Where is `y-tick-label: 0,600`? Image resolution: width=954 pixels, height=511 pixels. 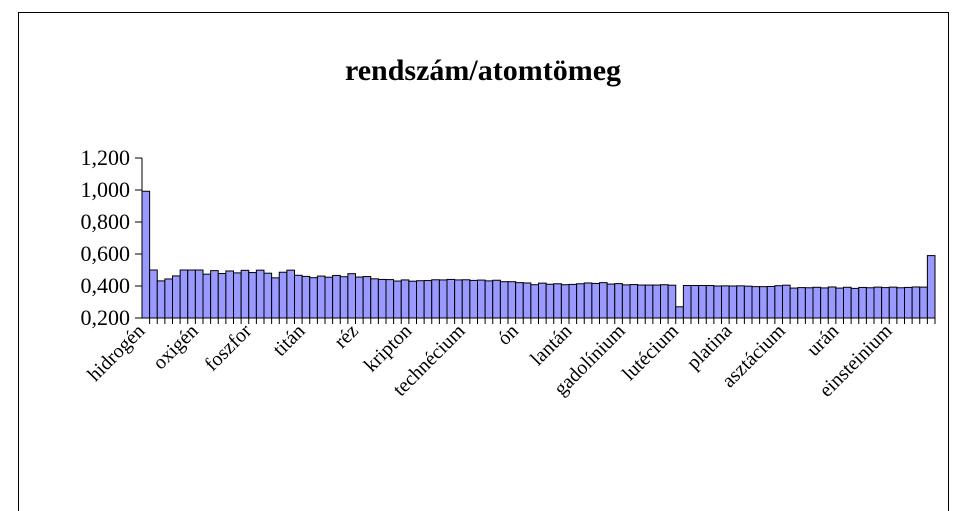
y-tick-label: 0,600 is located at coordinates (106, 253).